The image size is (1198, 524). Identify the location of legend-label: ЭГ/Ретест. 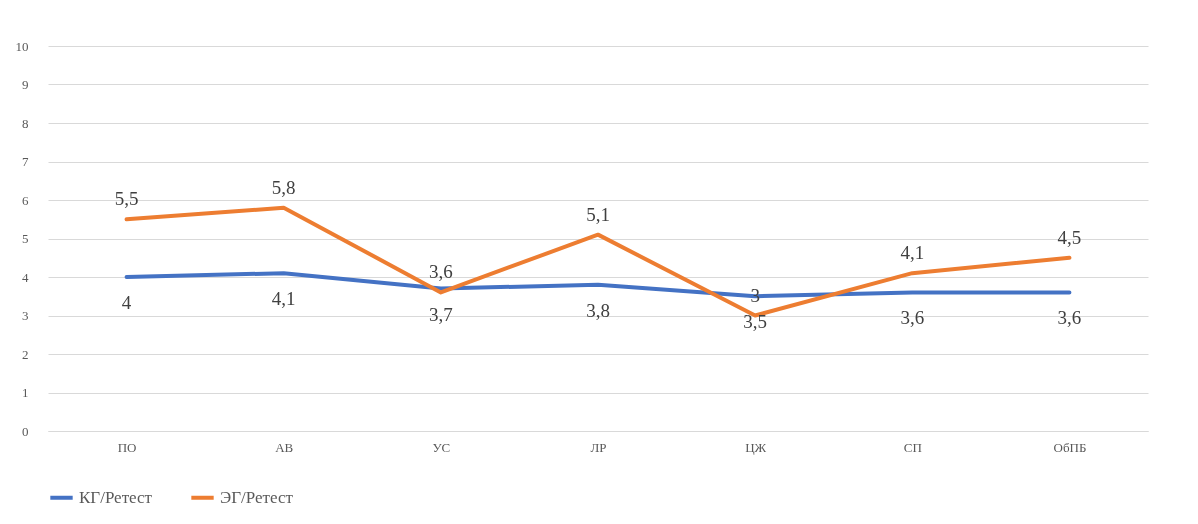
(257, 497).